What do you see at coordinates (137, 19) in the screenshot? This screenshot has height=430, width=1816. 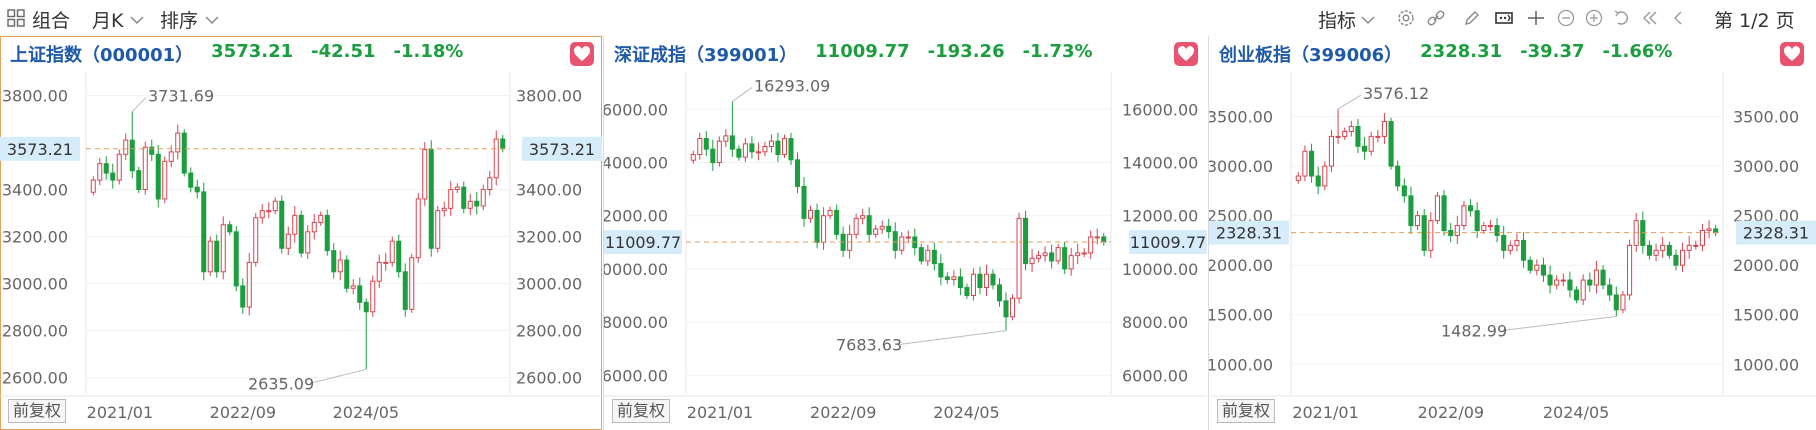 I see `chevron-down-icon` at bounding box center [137, 19].